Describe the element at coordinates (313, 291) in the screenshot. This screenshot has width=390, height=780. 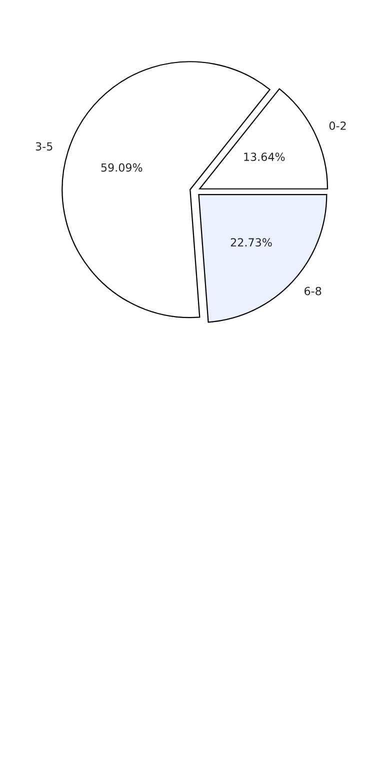
I see `slice-label: 6-8` at that location.